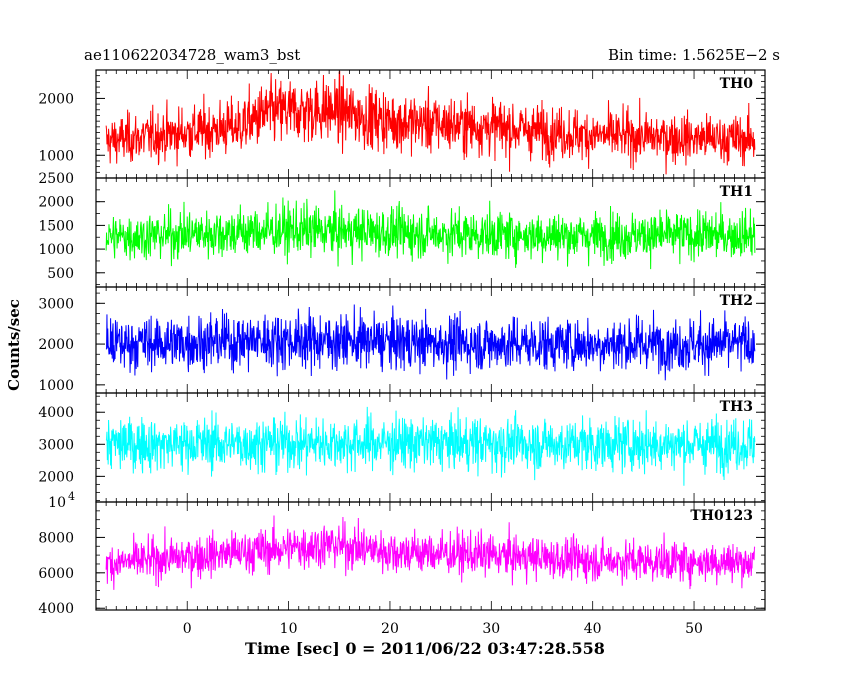 The image size is (850, 680). Describe the element at coordinates (737, 84) in the screenshot. I see `panel-label-th0: TH0` at that location.